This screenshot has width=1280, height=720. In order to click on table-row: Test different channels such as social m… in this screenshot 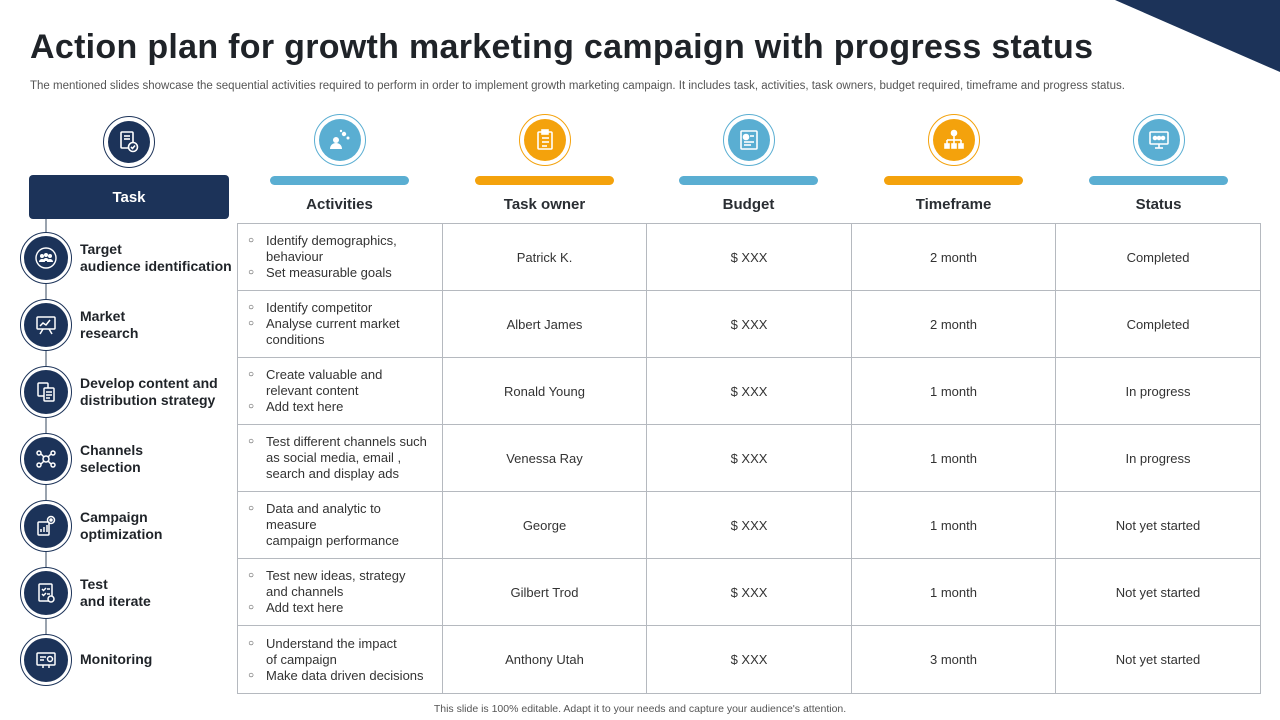, I will do `click(749, 458)`.